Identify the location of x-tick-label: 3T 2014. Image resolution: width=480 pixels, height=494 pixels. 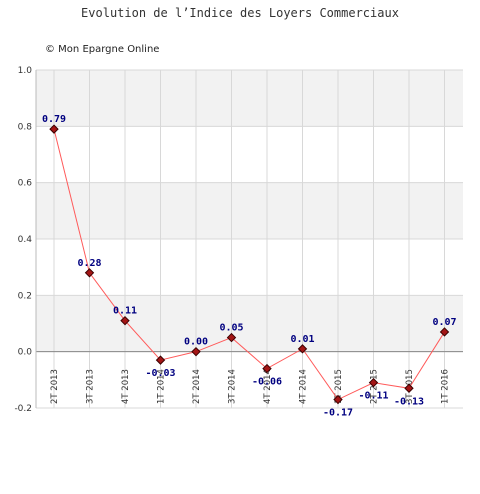
(233, 386).